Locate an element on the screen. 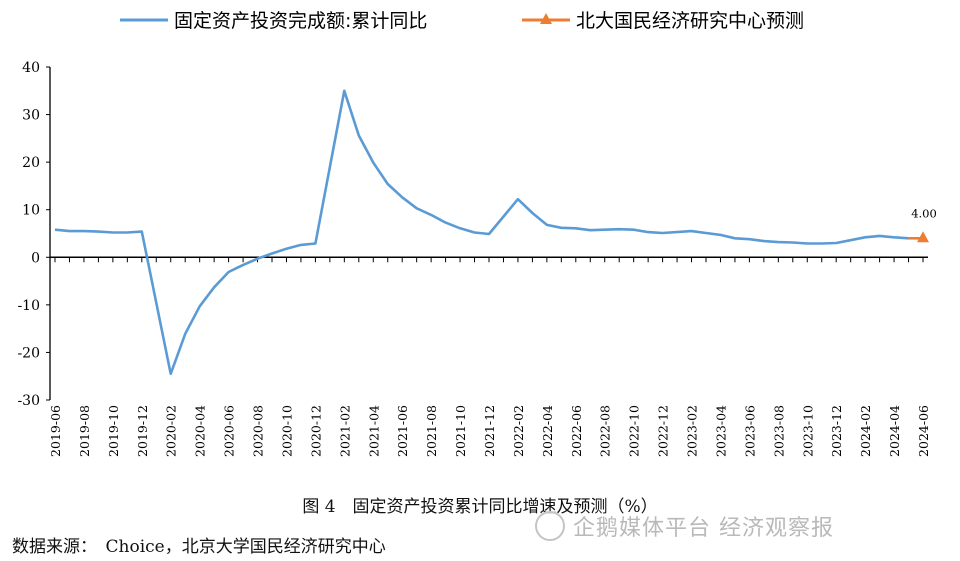 The image size is (960, 561). x-tick-label: 2019-08 is located at coordinates (84, 431).